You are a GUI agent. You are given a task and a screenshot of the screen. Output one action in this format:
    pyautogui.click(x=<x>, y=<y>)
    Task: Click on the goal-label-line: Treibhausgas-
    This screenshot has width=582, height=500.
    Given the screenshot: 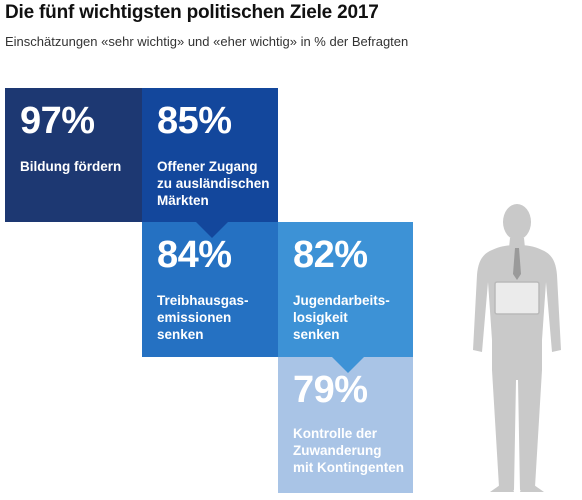 What is the action you would take?
    pyautogui.click(x=203, y=300)
    